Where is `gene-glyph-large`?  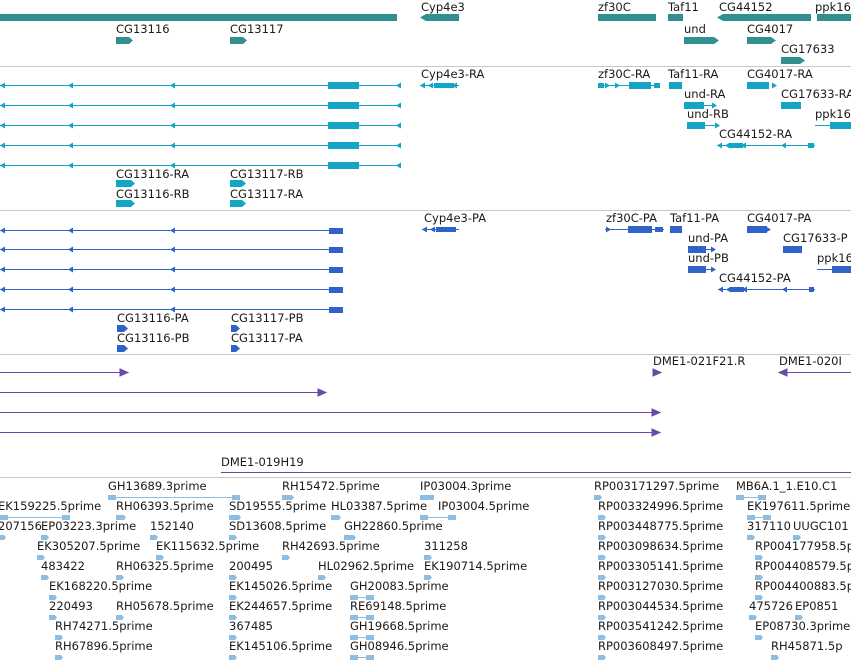 gene-glyph-large is located at coordinates (198, 17).